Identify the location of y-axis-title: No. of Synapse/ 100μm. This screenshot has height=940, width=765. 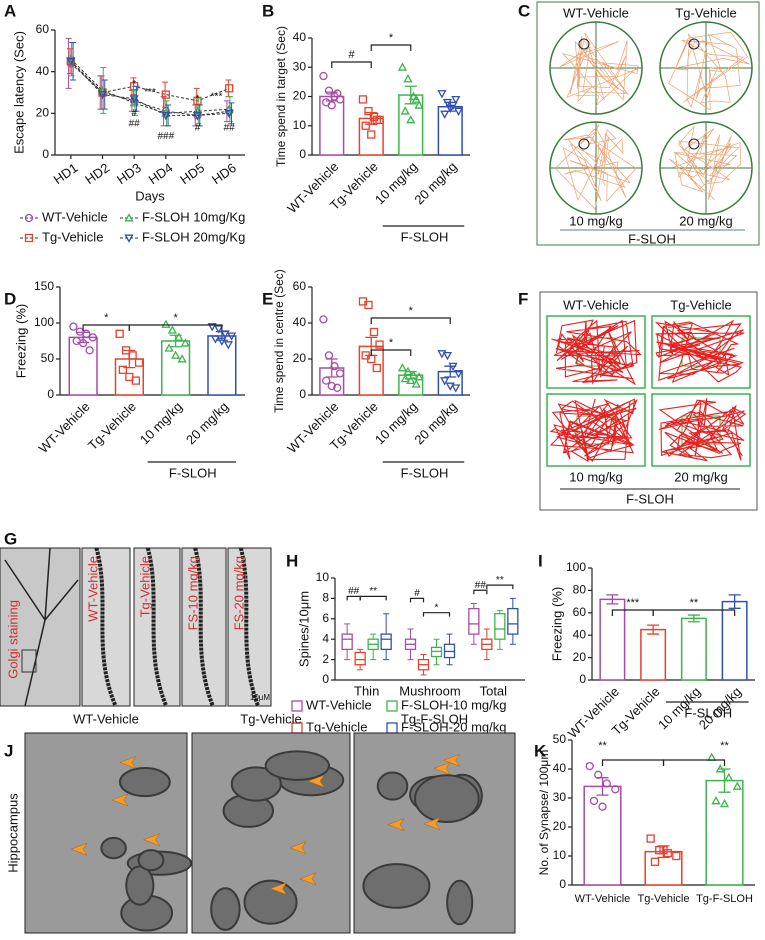
(544, 813).